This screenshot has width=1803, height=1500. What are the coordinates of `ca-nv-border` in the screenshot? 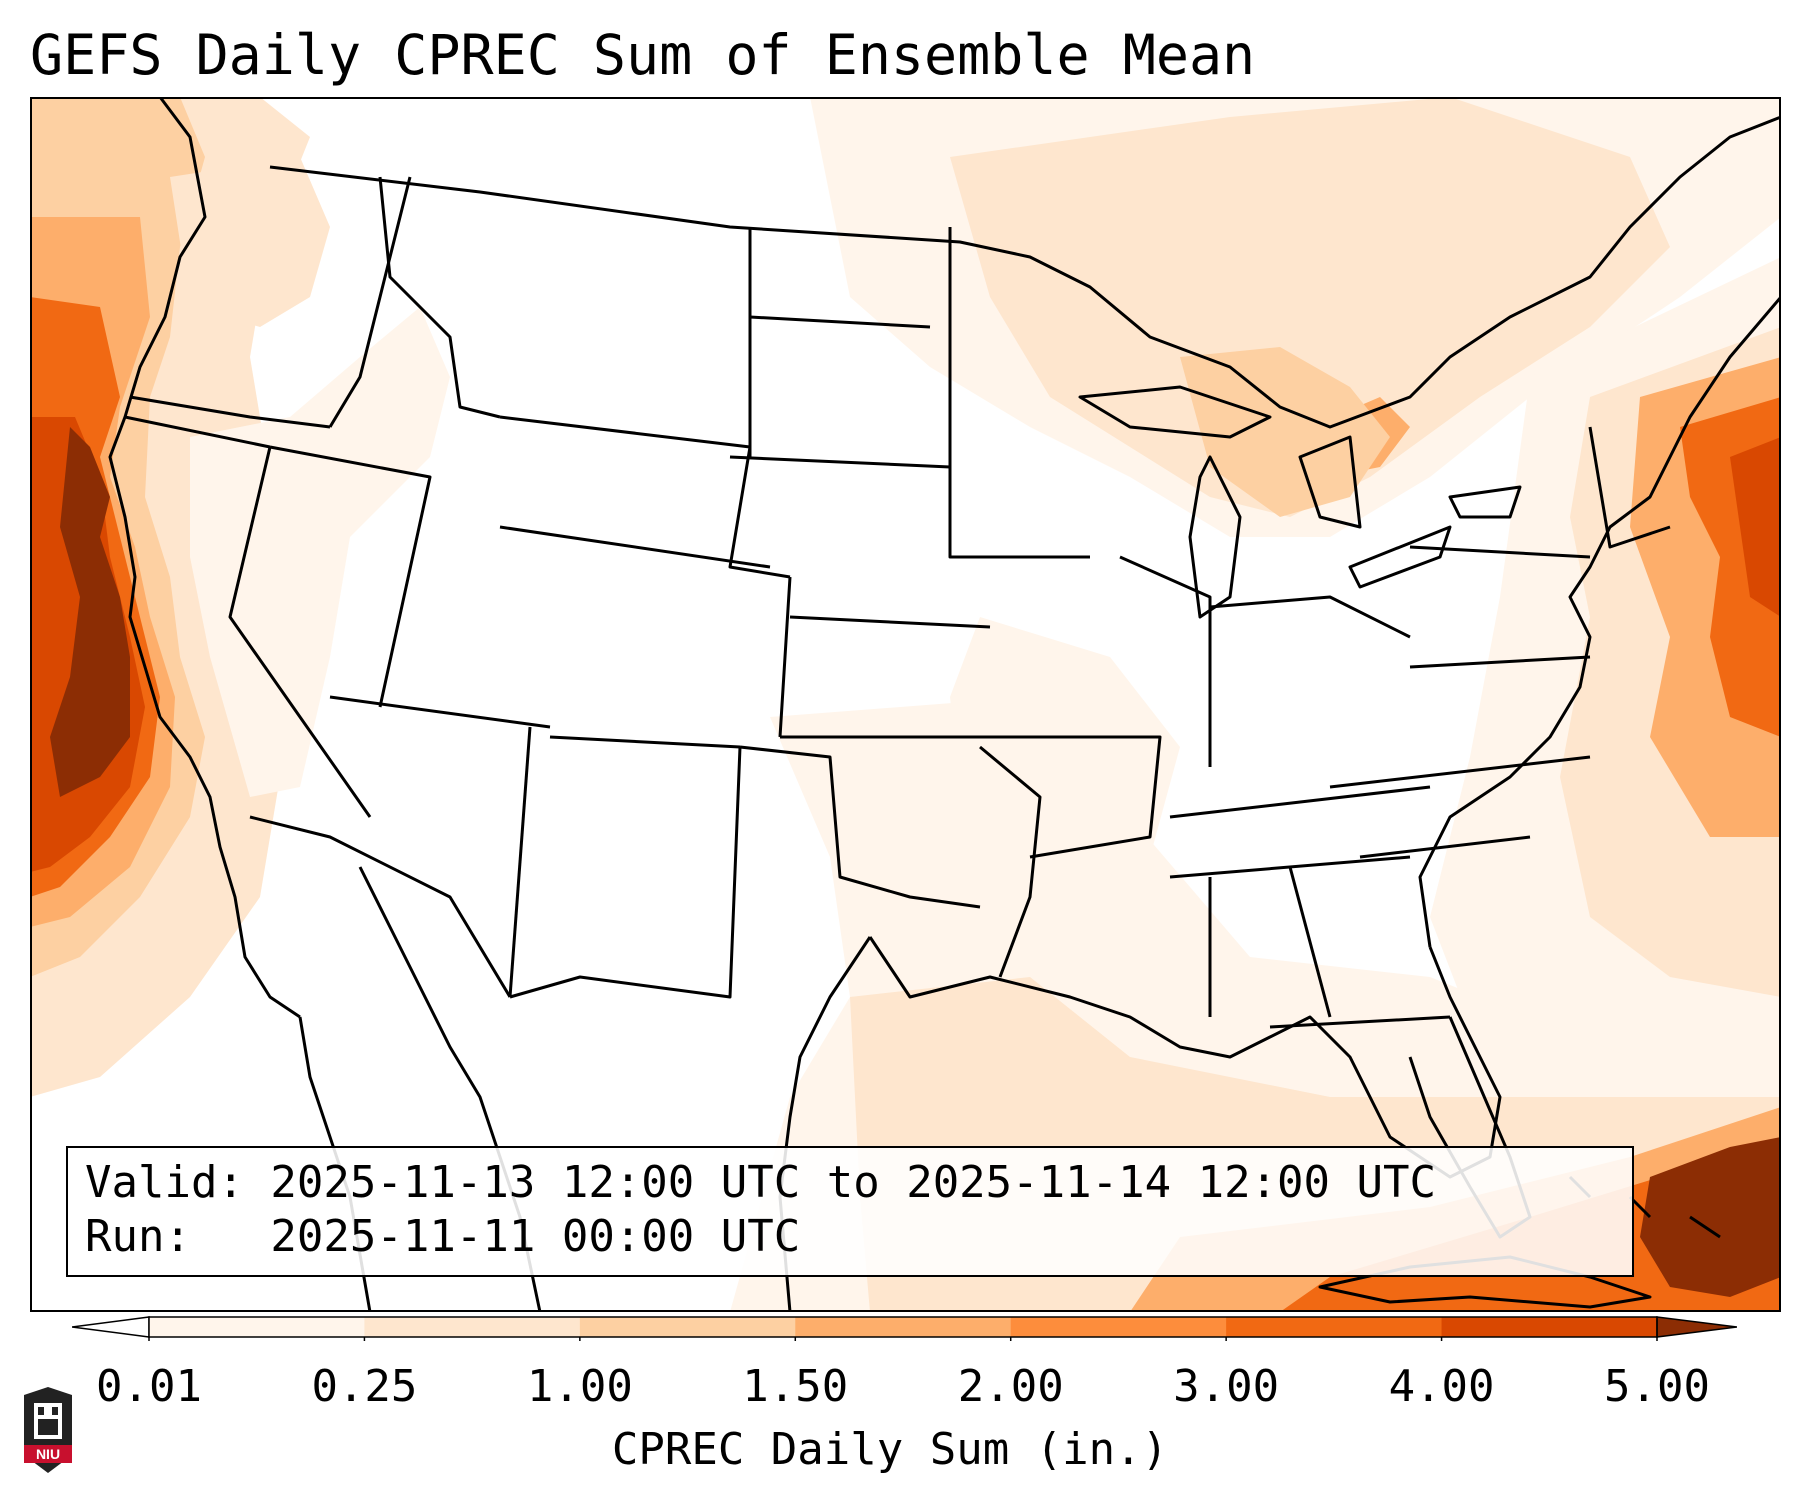 It's located at (300, 632).